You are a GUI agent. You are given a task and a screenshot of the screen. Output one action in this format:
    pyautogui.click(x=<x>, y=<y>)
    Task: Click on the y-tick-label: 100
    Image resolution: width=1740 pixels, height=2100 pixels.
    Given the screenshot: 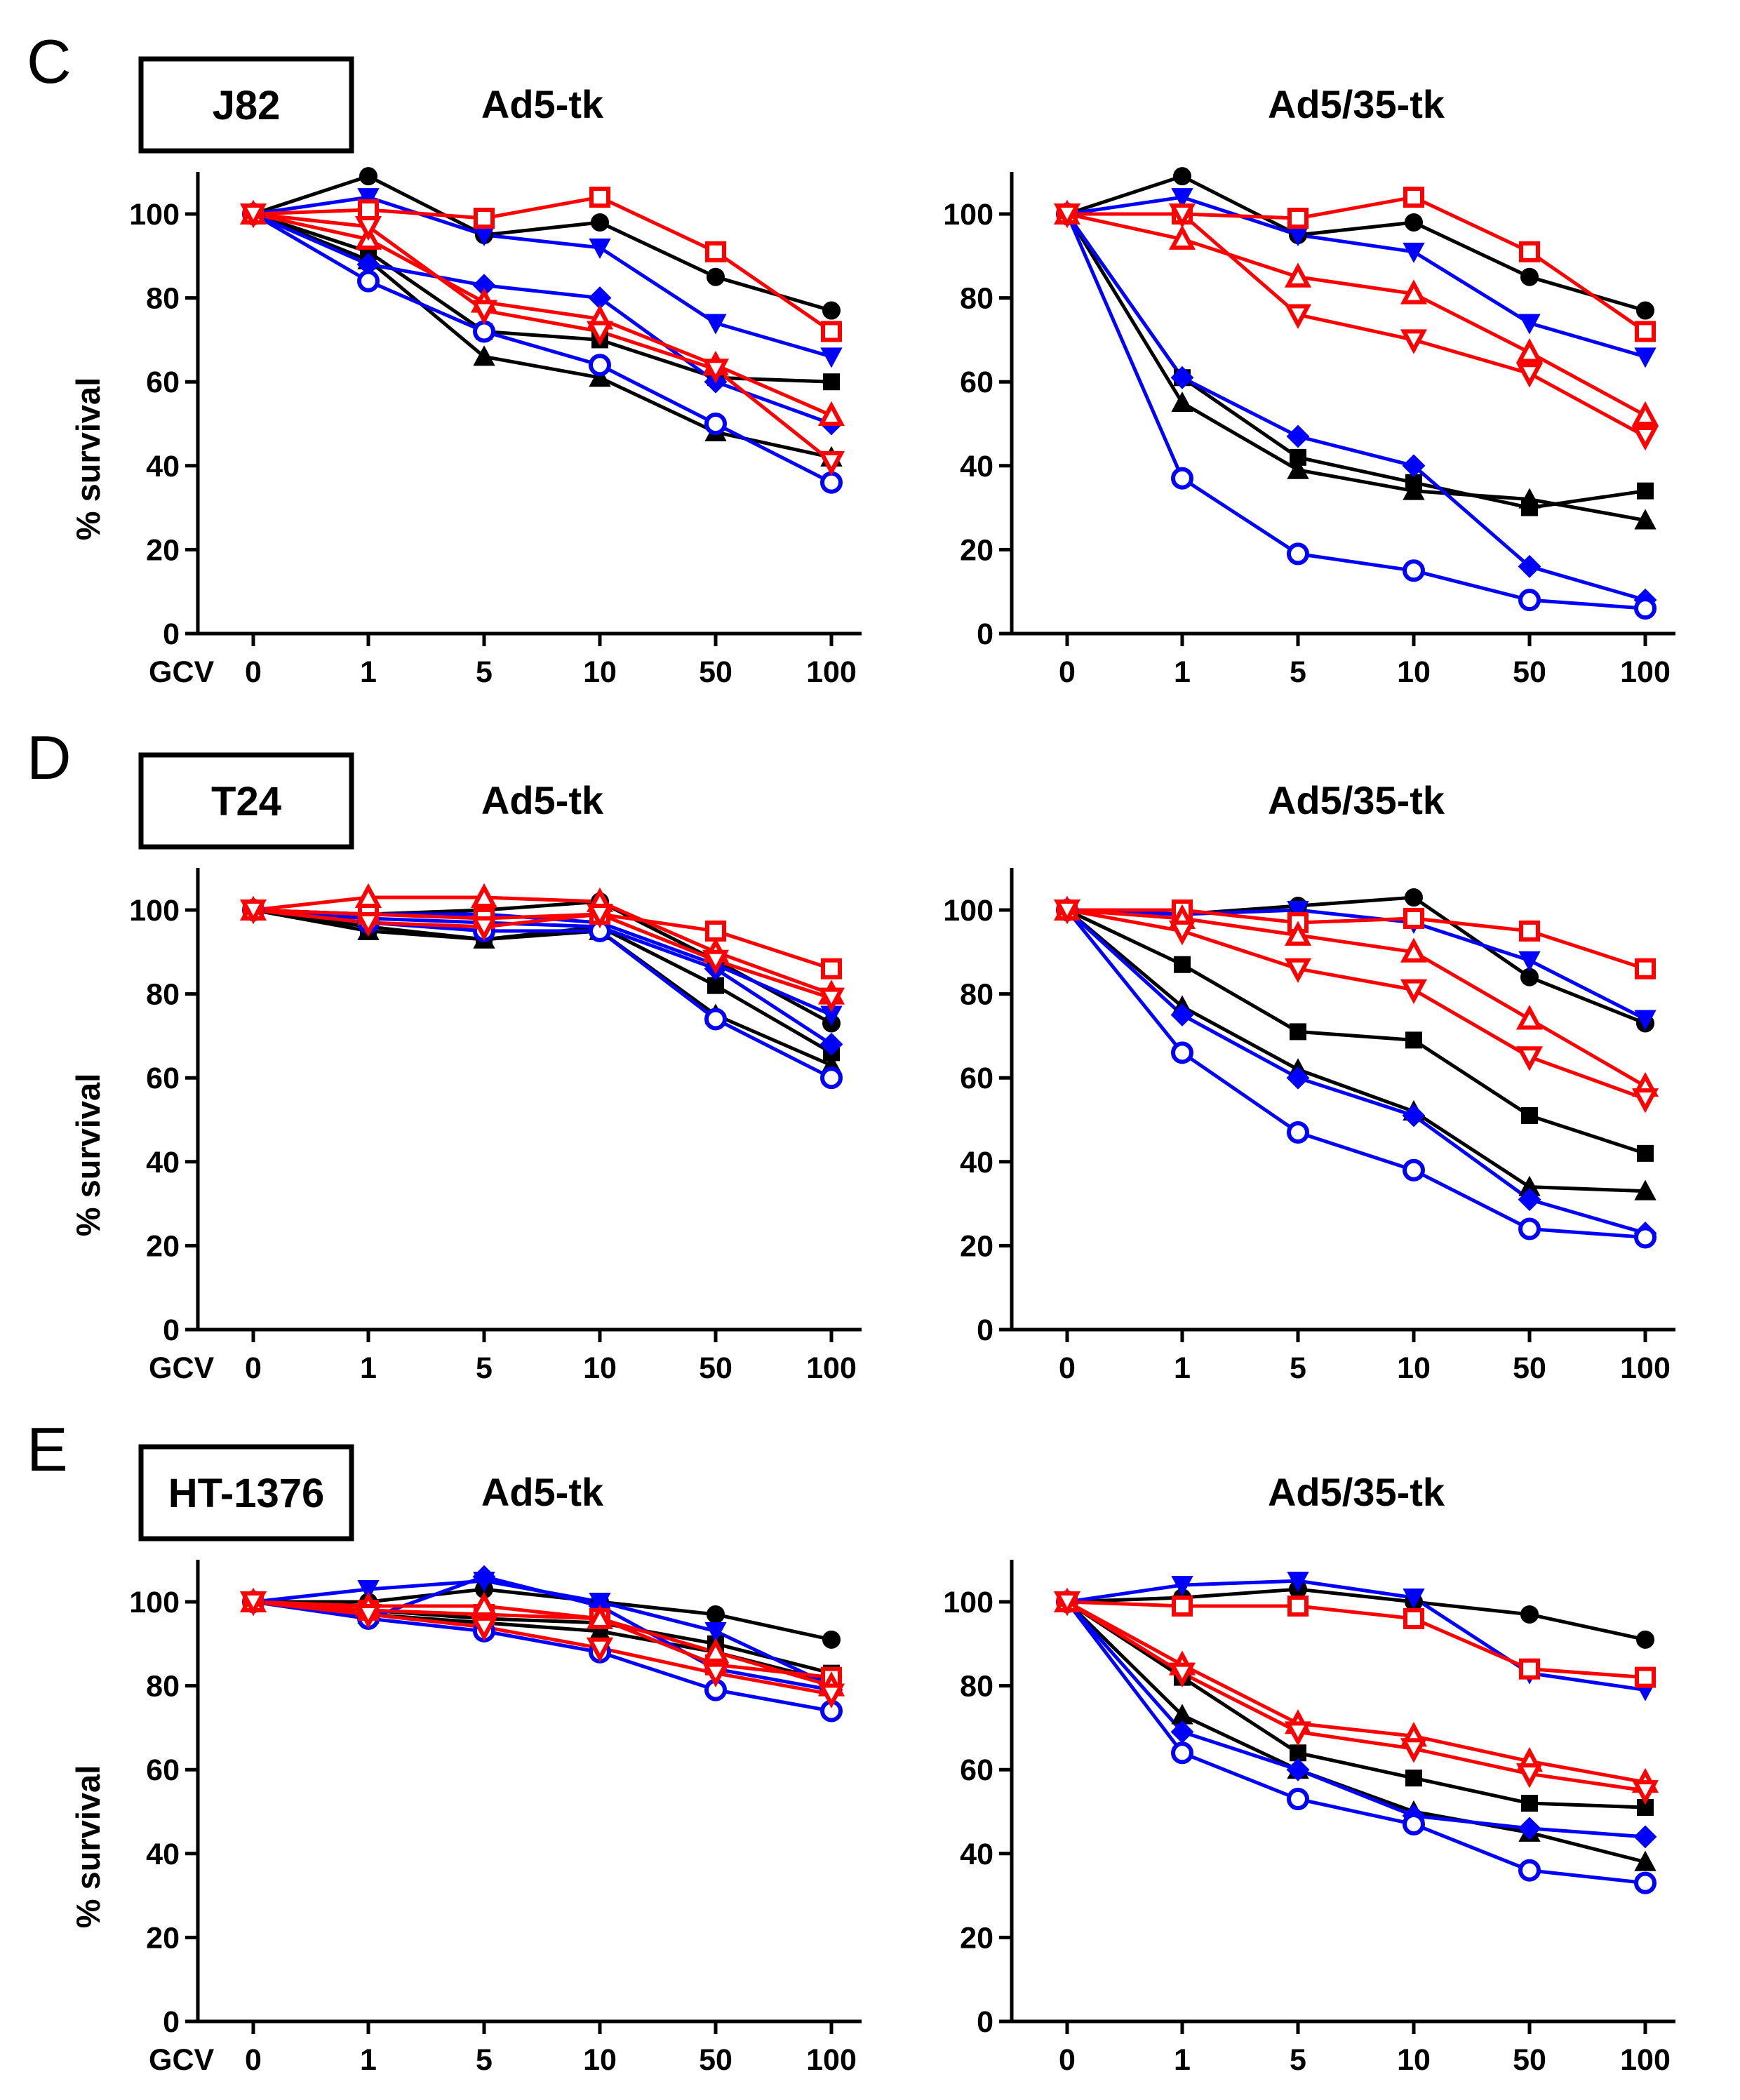 What is the action you would take?
    pyautogui.click(x=968, y=1602)
    